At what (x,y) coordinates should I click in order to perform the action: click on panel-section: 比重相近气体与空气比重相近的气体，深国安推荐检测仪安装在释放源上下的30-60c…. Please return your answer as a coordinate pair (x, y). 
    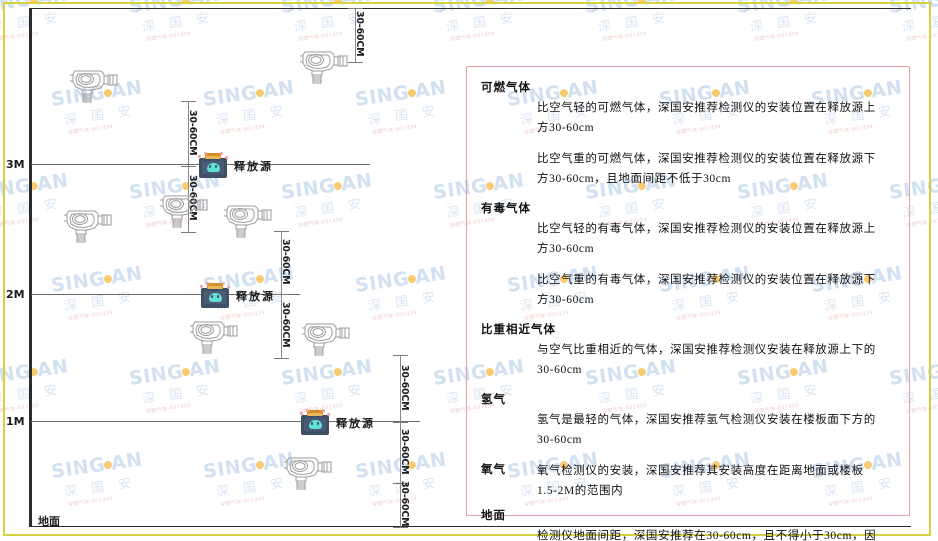
    Looking at the image, I should click on (690, 350).